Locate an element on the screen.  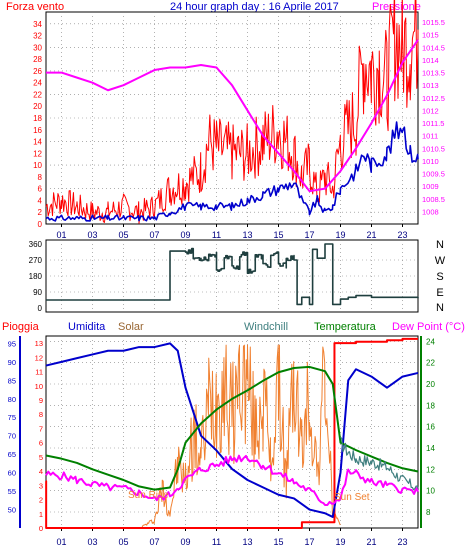
humidity-tick-label: 55 is located at coordinates (12, 491).